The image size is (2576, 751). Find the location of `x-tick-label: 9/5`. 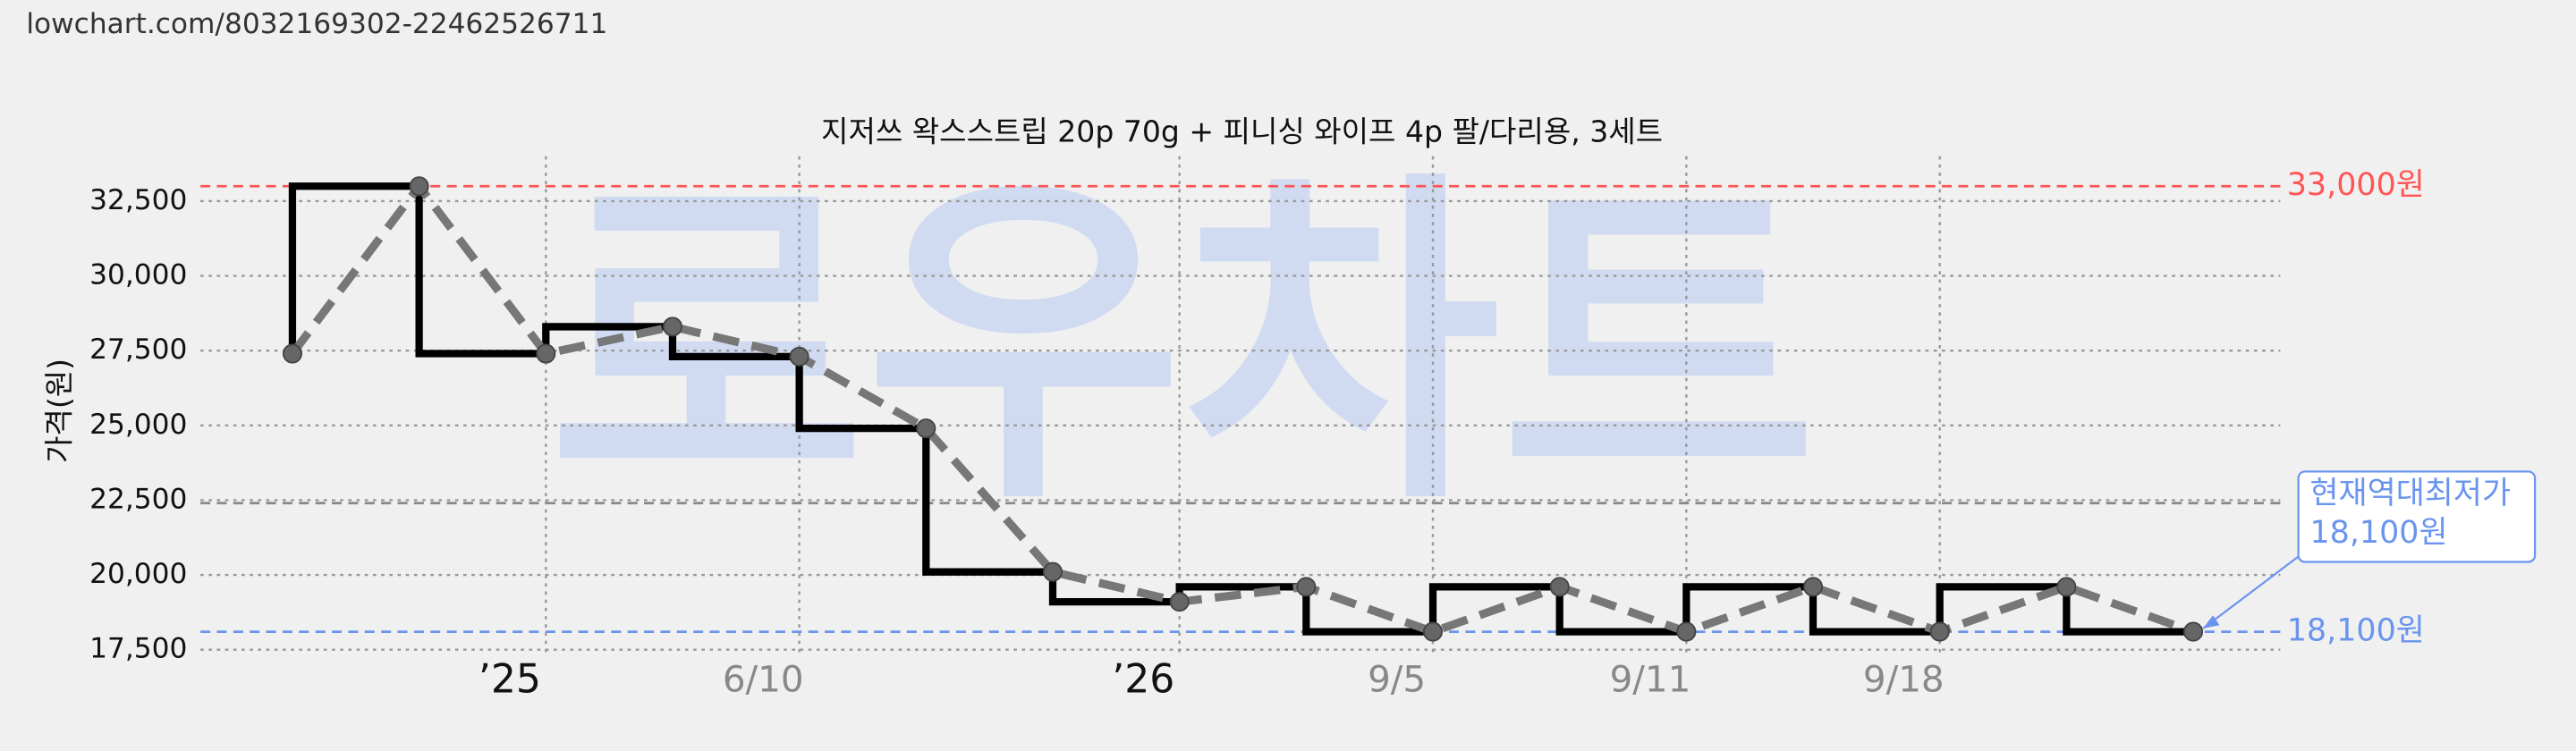

x-tick-label: 9/5 is located at coordinates (1397, 679).